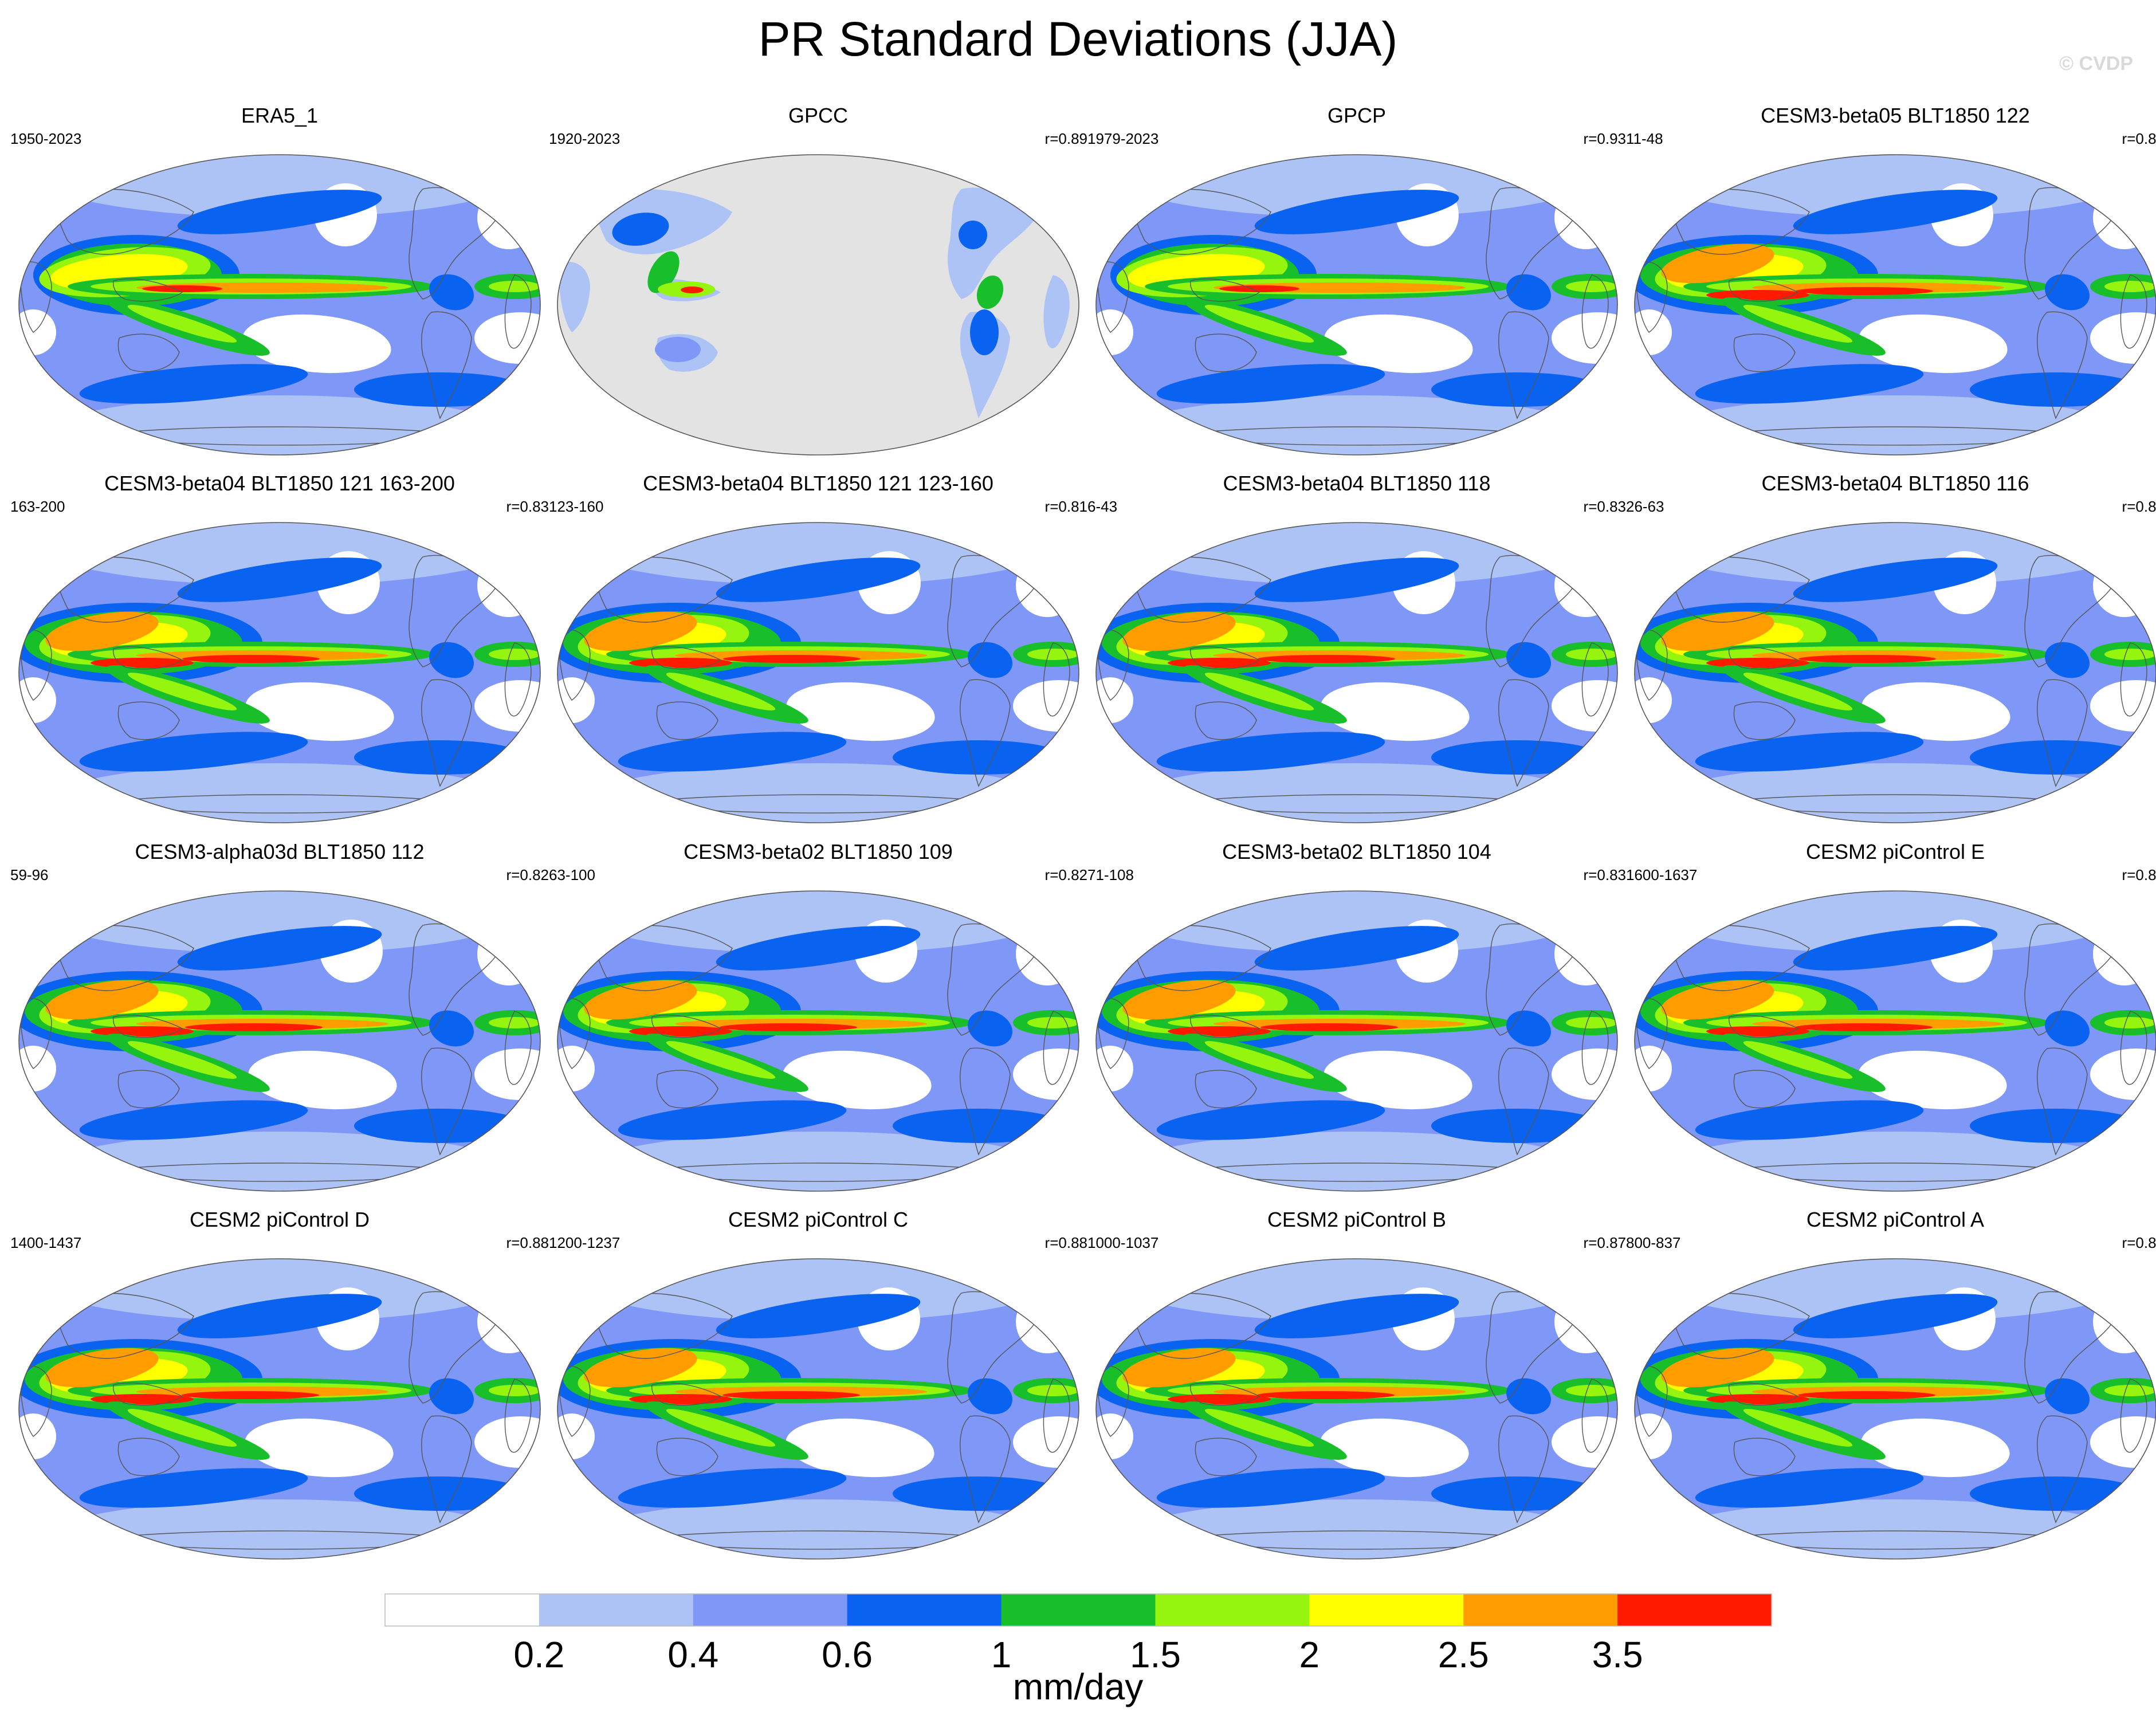 The width and height of the screenshot is (2156, 1724). Describe the element at coordinates (1102, 507) in the screenshot. I see `panel-years: 6-43` at that location.